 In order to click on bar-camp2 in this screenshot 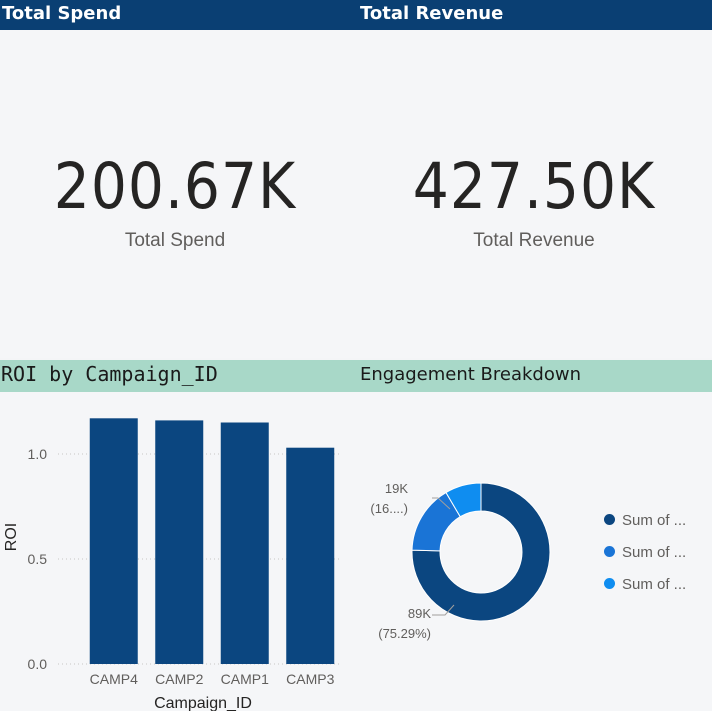, I will do `click(179, 542)`.